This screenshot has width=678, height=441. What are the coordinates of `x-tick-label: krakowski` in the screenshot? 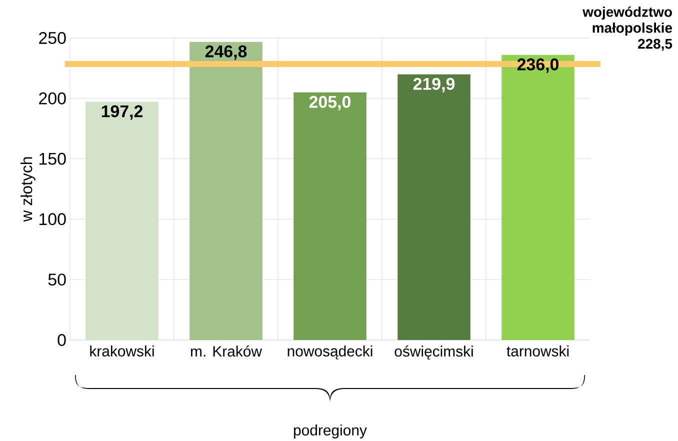 It's located at (122, 350).